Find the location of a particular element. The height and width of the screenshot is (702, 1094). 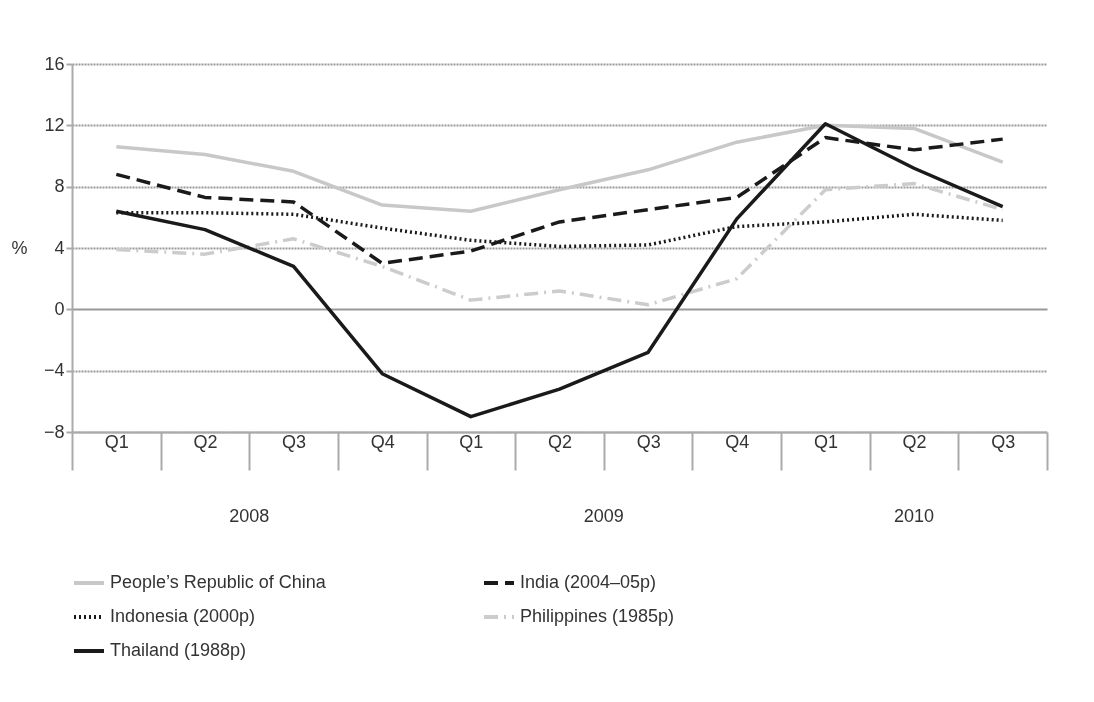

text: 2010 is located at coordinates (914, 516).